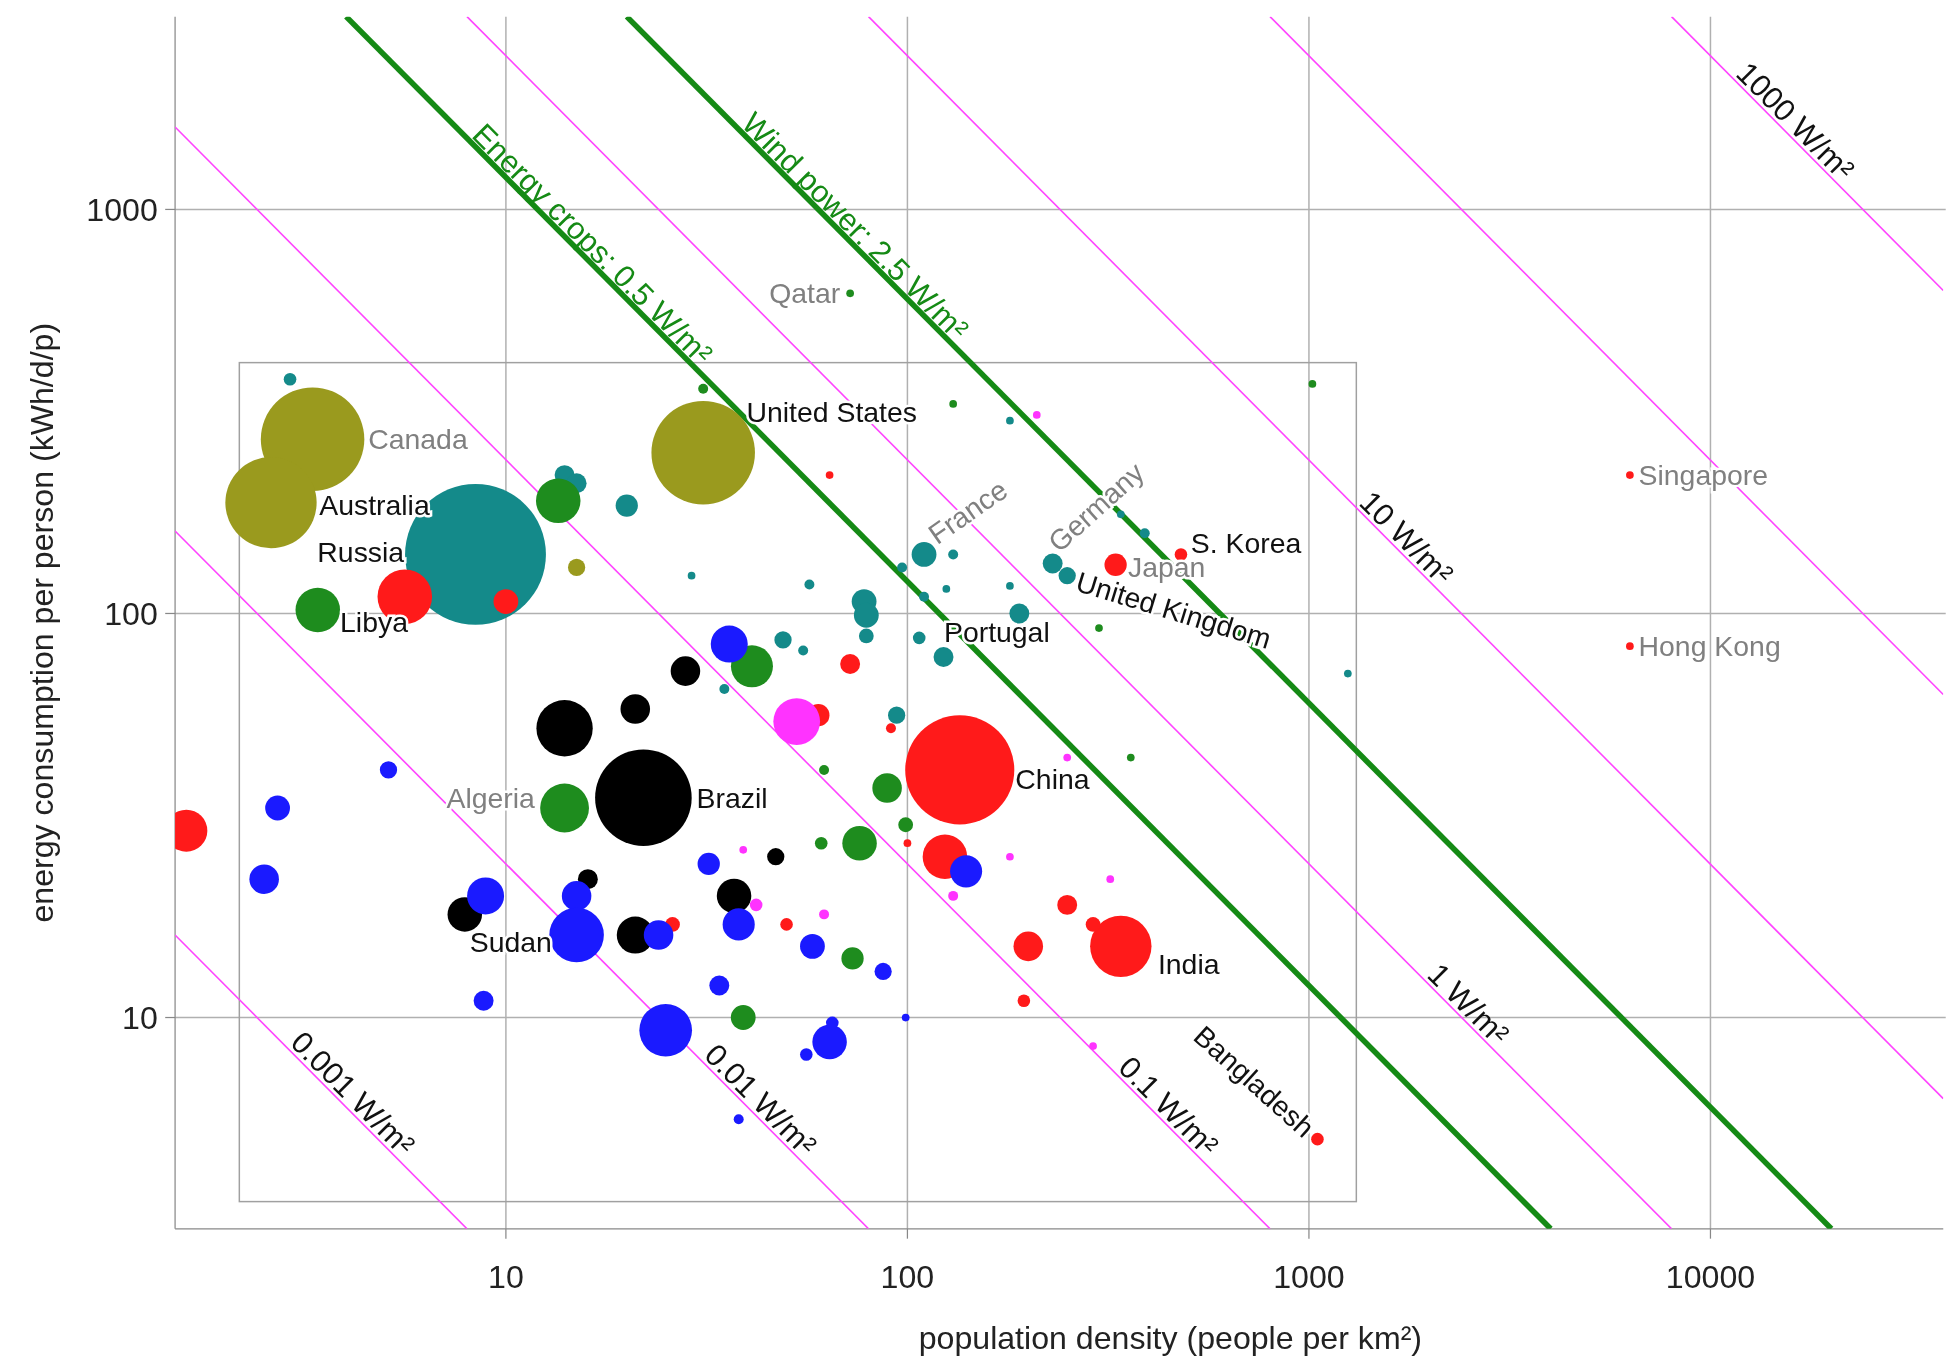 This screenshot has width=1954, height=1364. Describe the element at coordinates (1710, 1277) in the screenshot. I see `x-tick-label: 10000` at that location.